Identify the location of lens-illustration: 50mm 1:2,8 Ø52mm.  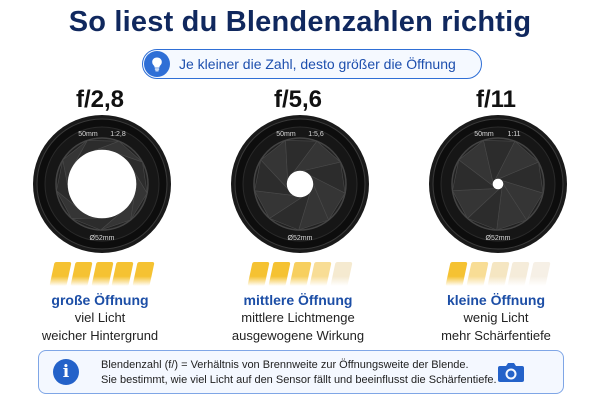
(102, 184).